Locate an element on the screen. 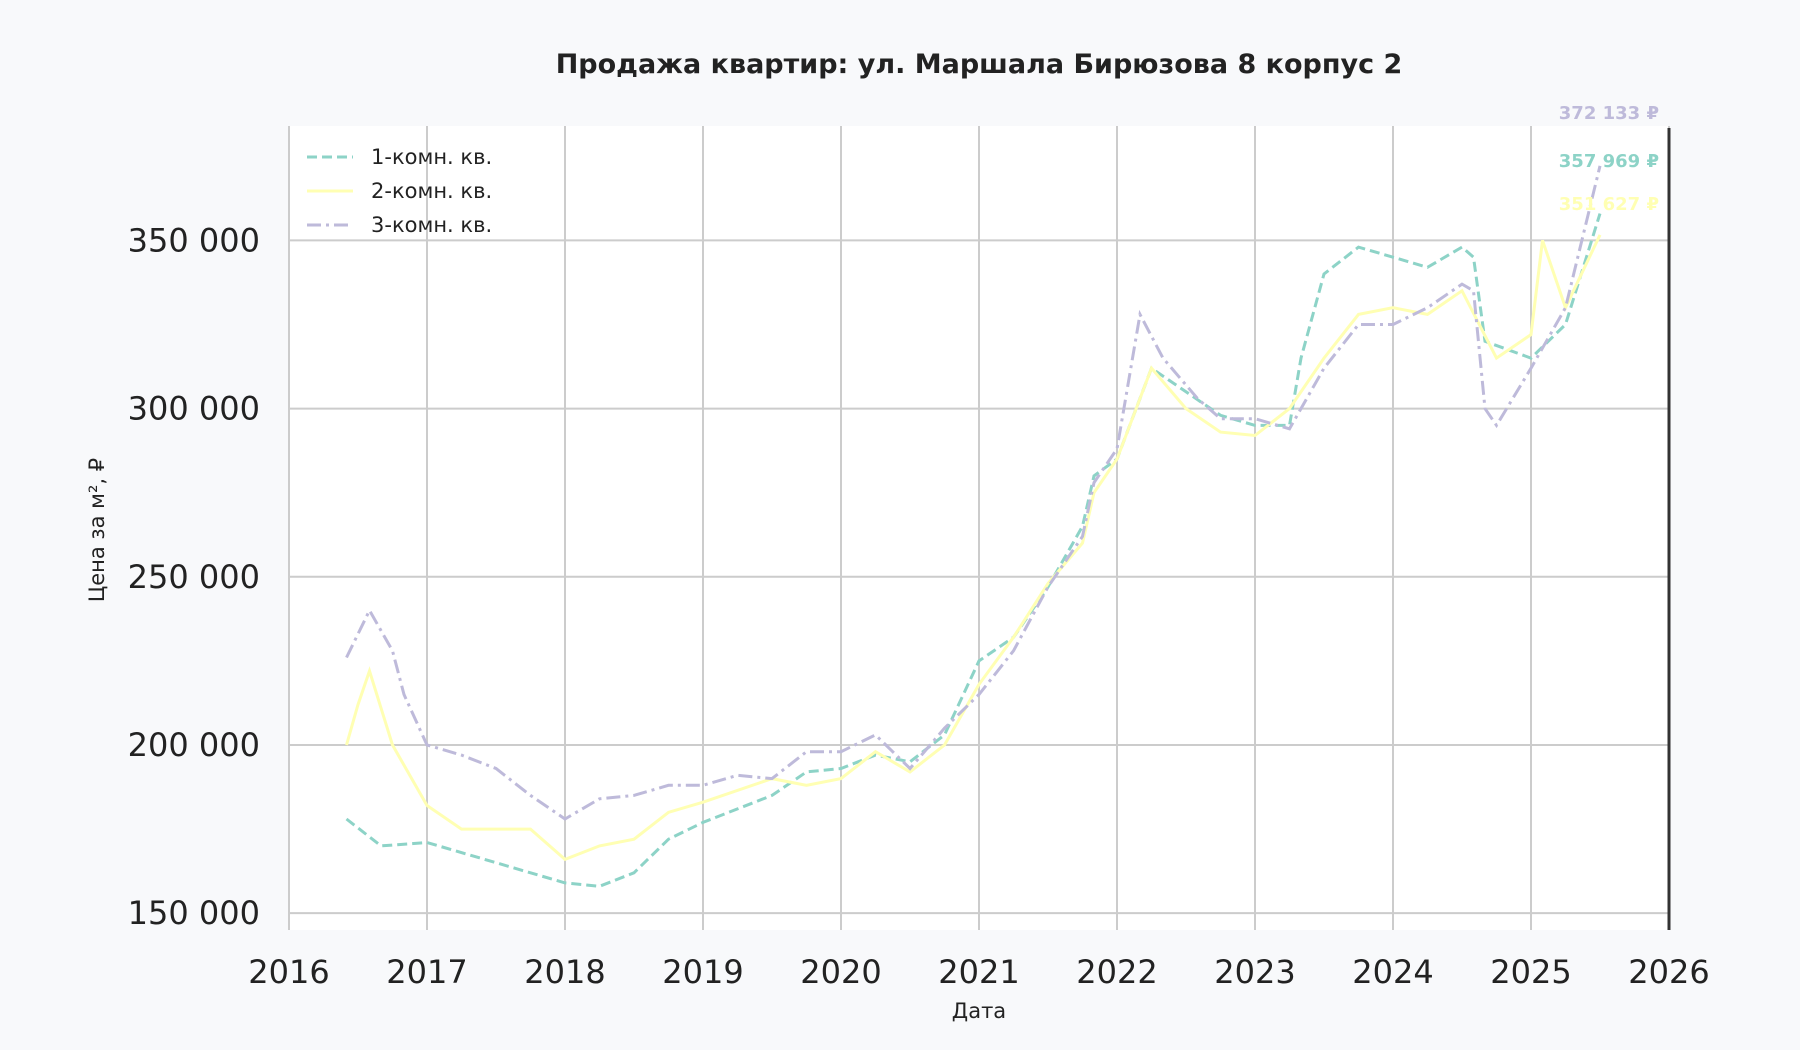  annotations: 372 133 ₽ 357 969 ₽ 351 627 ₽ is located at coordinates (1609, 159).